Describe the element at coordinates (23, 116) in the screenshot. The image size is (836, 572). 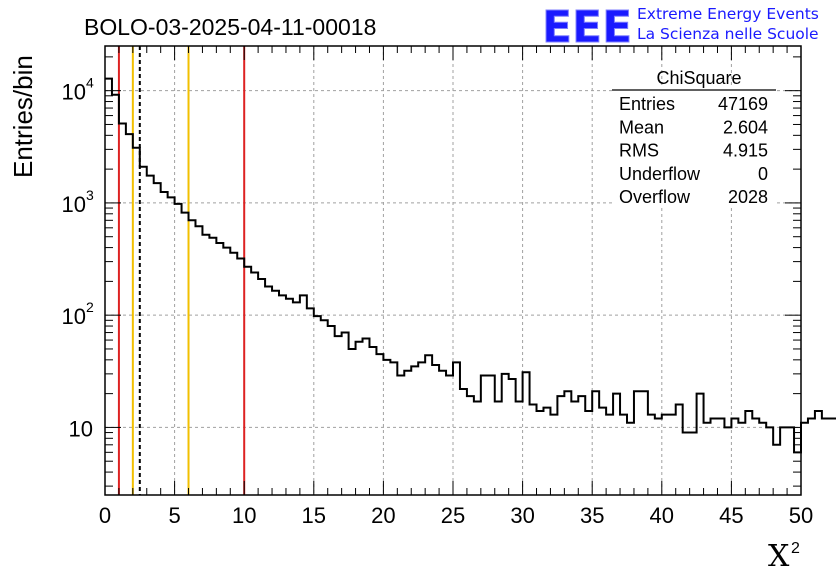
I see `y-axis-label: Entries/bin` at that location.